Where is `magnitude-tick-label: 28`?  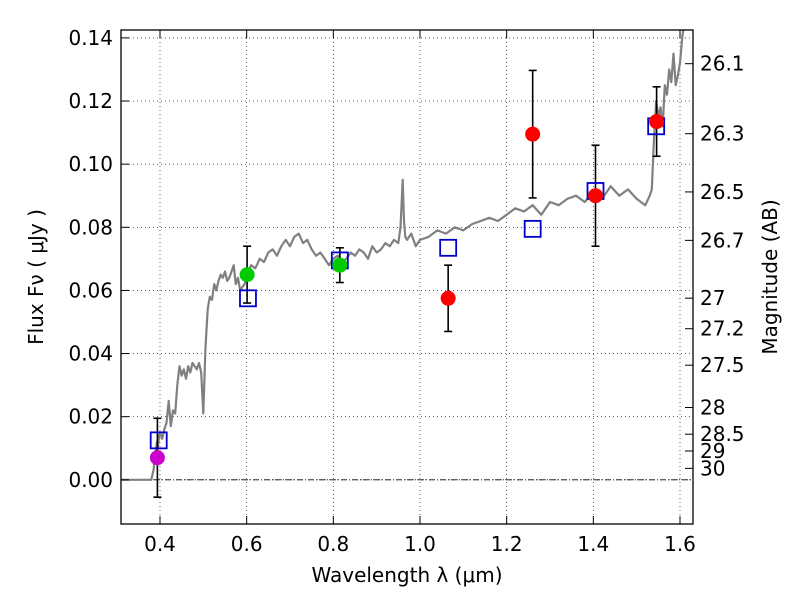 magnitude-tick-label: 28 is located at coordinates (712, 407).